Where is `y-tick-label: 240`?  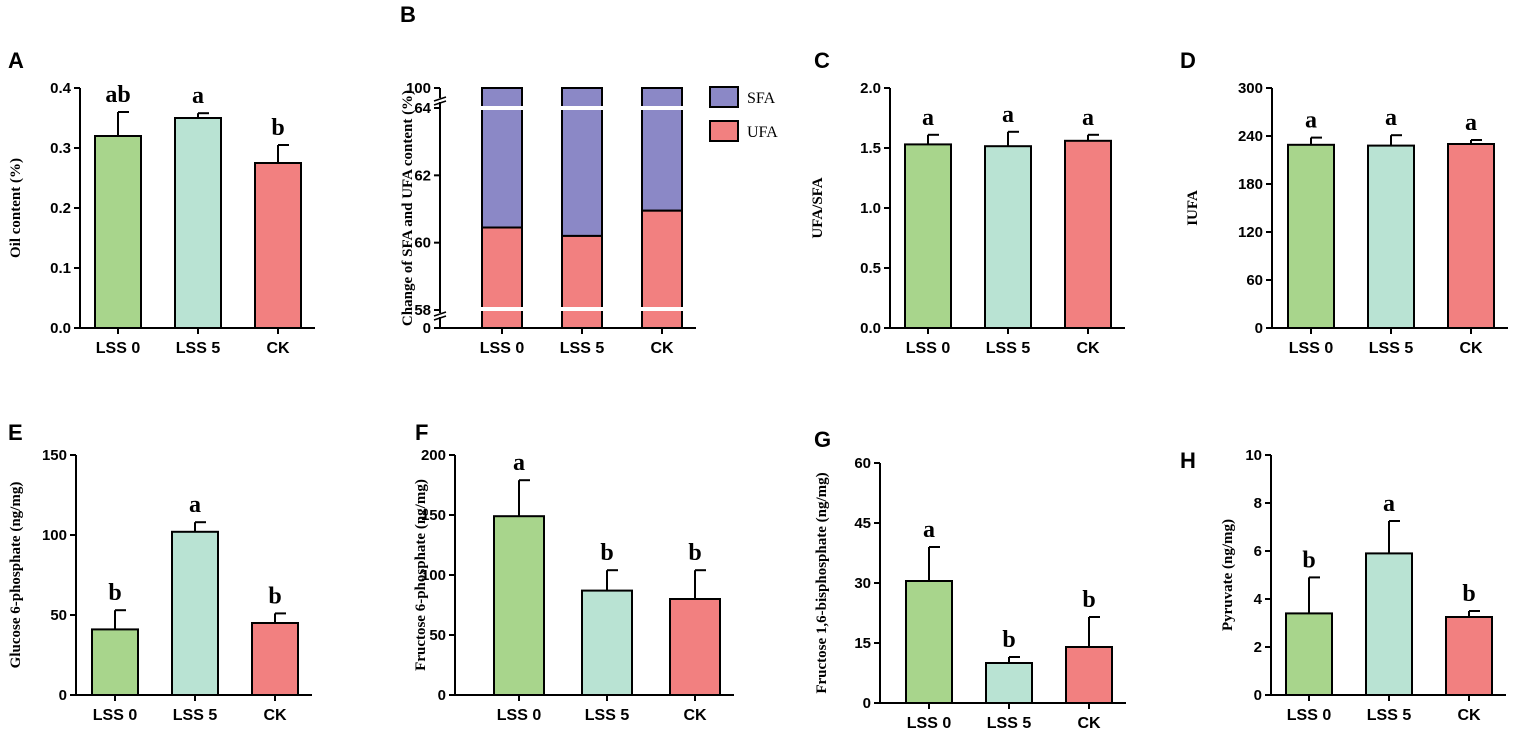
y-tick-label: 240 is located at coordinates (1250, 136).